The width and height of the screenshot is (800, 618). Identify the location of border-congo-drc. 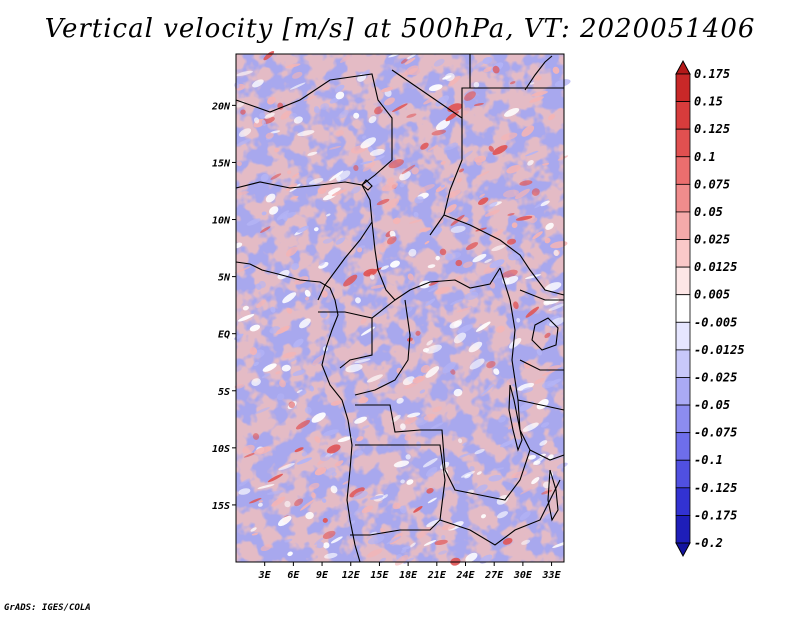
(375, 347).